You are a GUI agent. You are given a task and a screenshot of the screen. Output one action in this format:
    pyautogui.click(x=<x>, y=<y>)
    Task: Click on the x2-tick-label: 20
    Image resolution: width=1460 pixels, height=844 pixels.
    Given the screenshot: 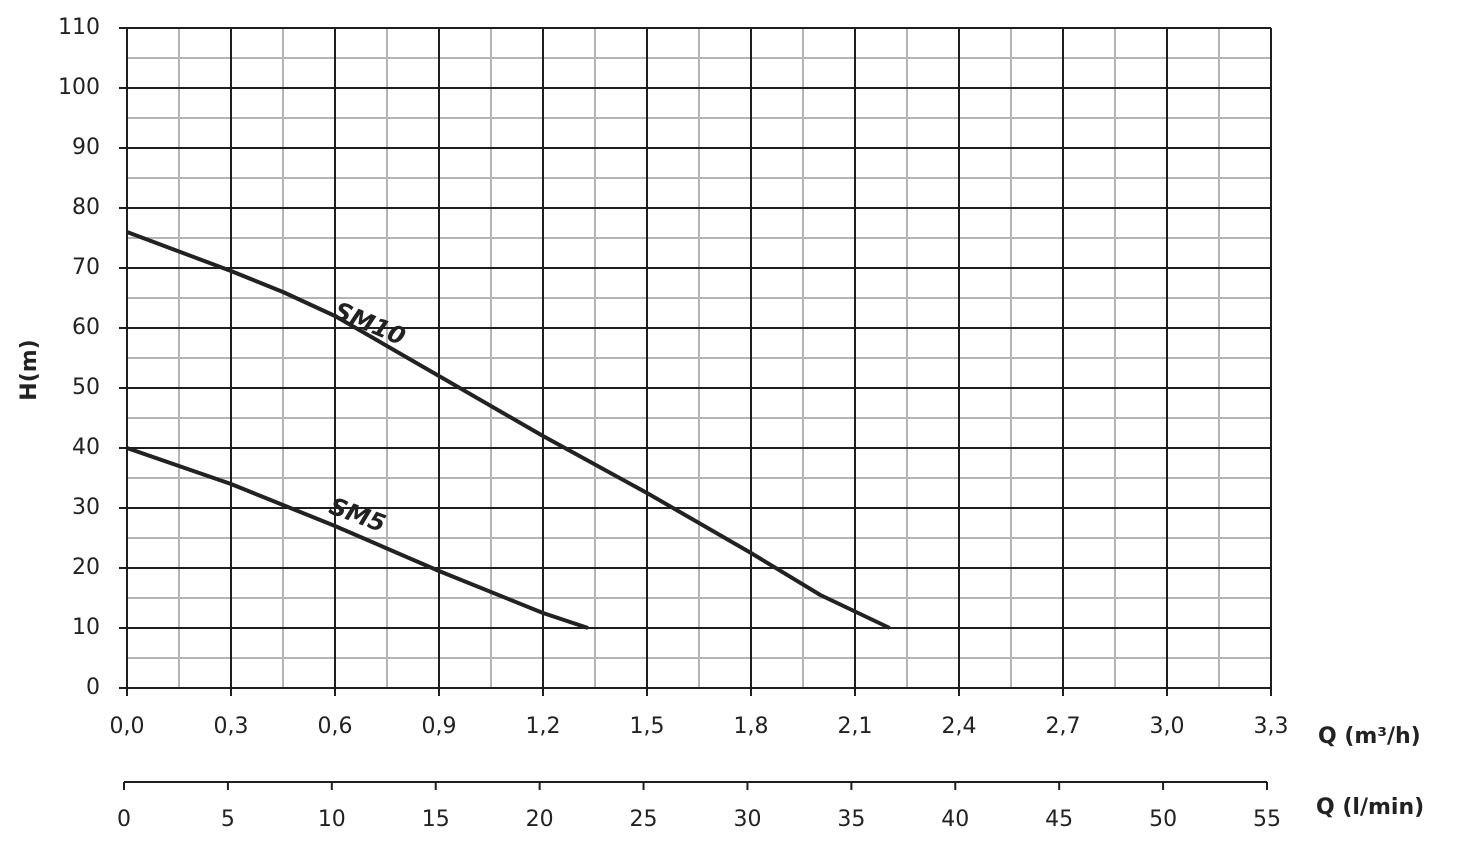 What is the action you would take?
    pyautogui.click(x=540, y=819)
    